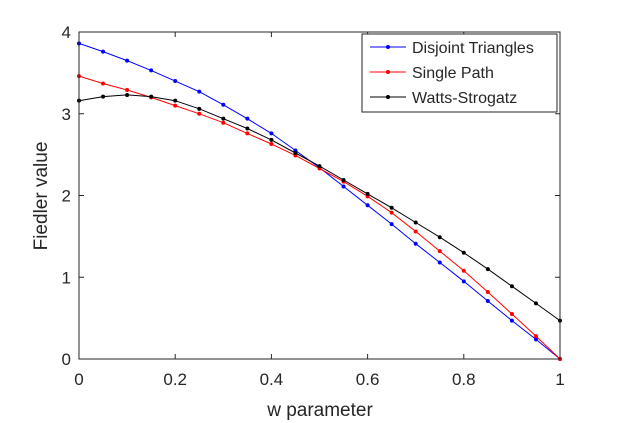 The height and width of the screenshot is (423, 619). I want to click on y-axis-label: Fiedler value, so click(41, 196).